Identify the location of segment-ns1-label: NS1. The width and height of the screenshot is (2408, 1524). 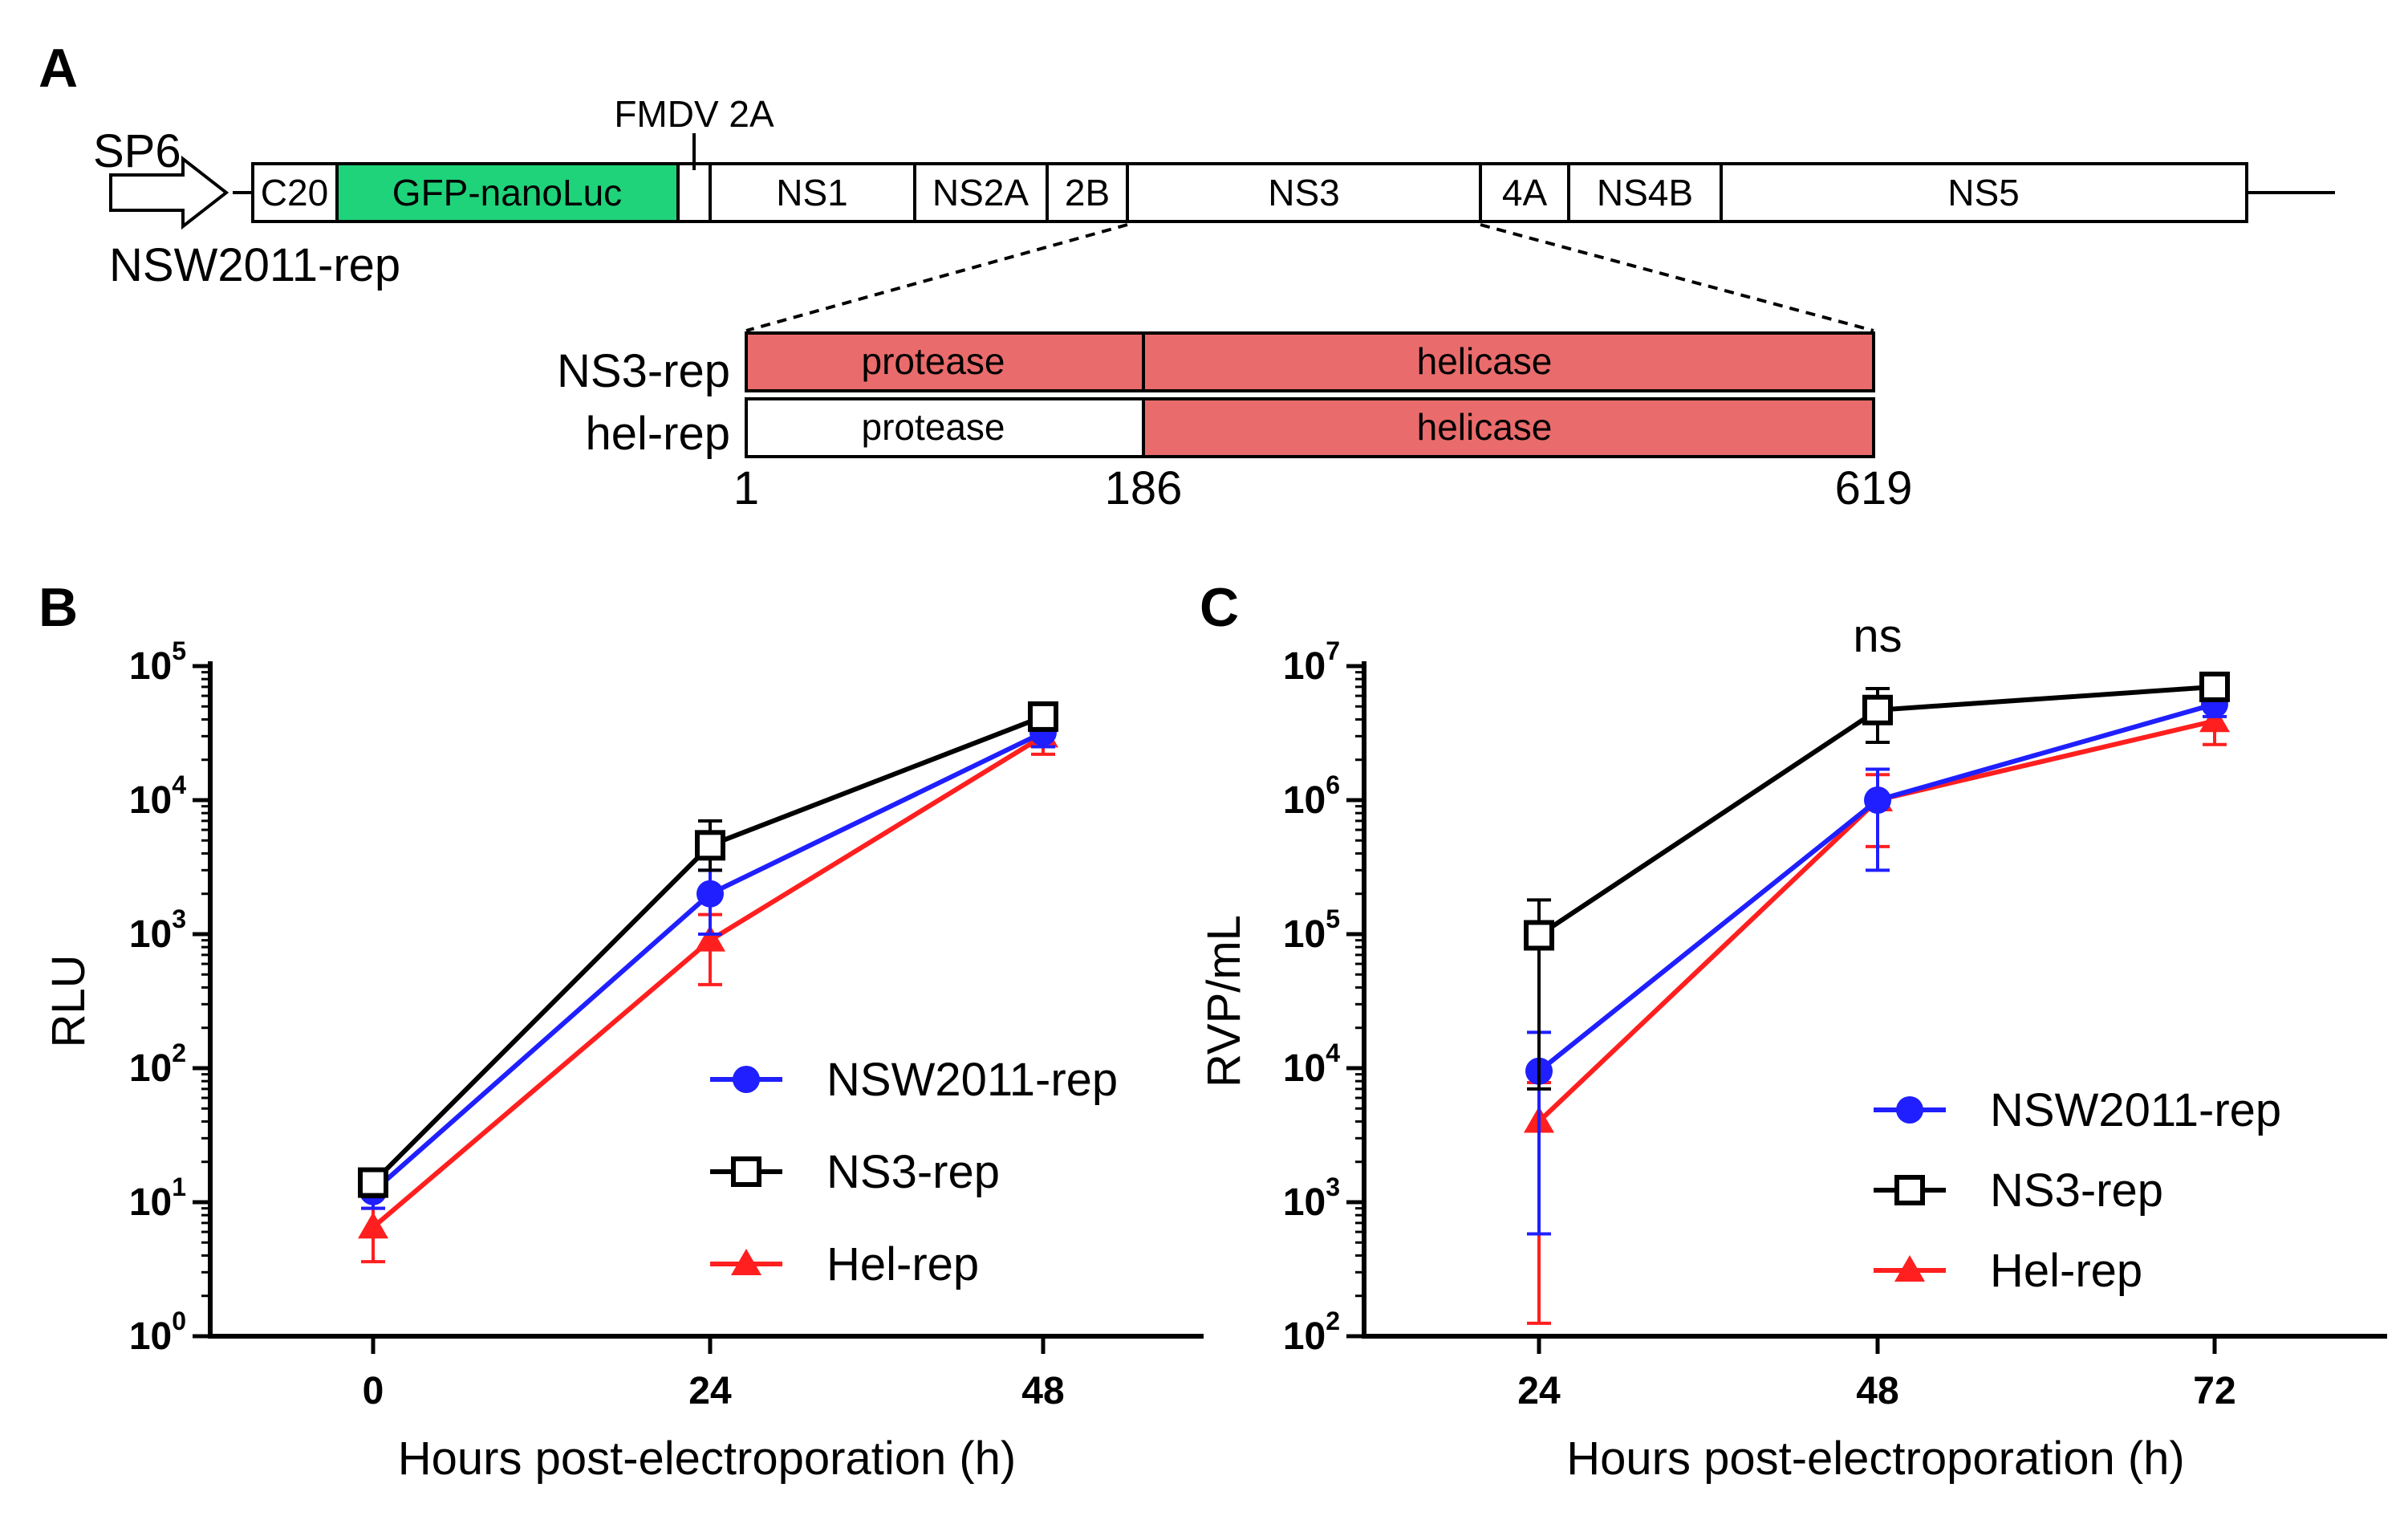
(811, 192).